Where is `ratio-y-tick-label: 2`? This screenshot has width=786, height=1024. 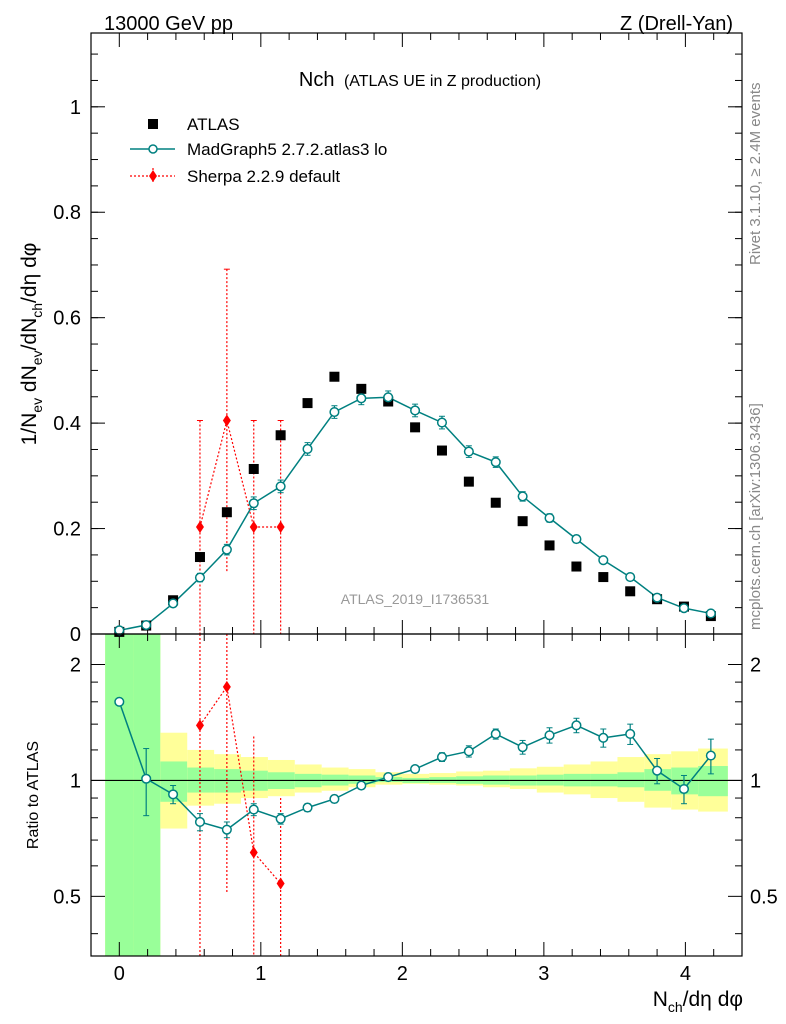
ratio-y-tick-label: 2 is located at coordinates (75, 665).